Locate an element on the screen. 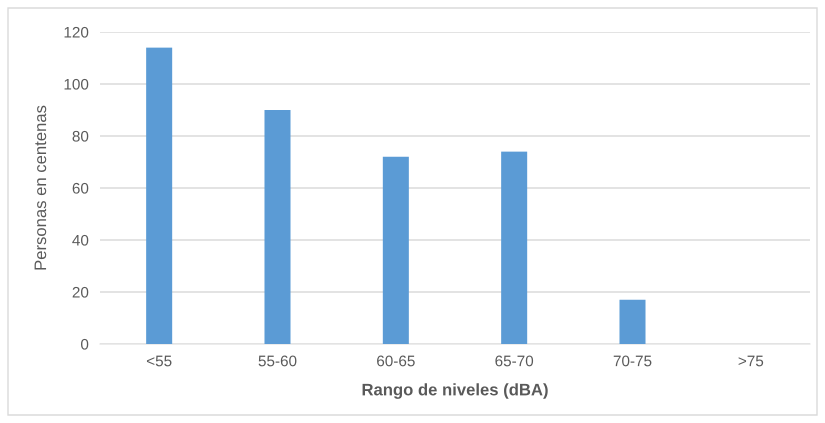 The height and width of the screenshot is (423, 825). y-tick-label: 100 is located at coordinates (76, 84).